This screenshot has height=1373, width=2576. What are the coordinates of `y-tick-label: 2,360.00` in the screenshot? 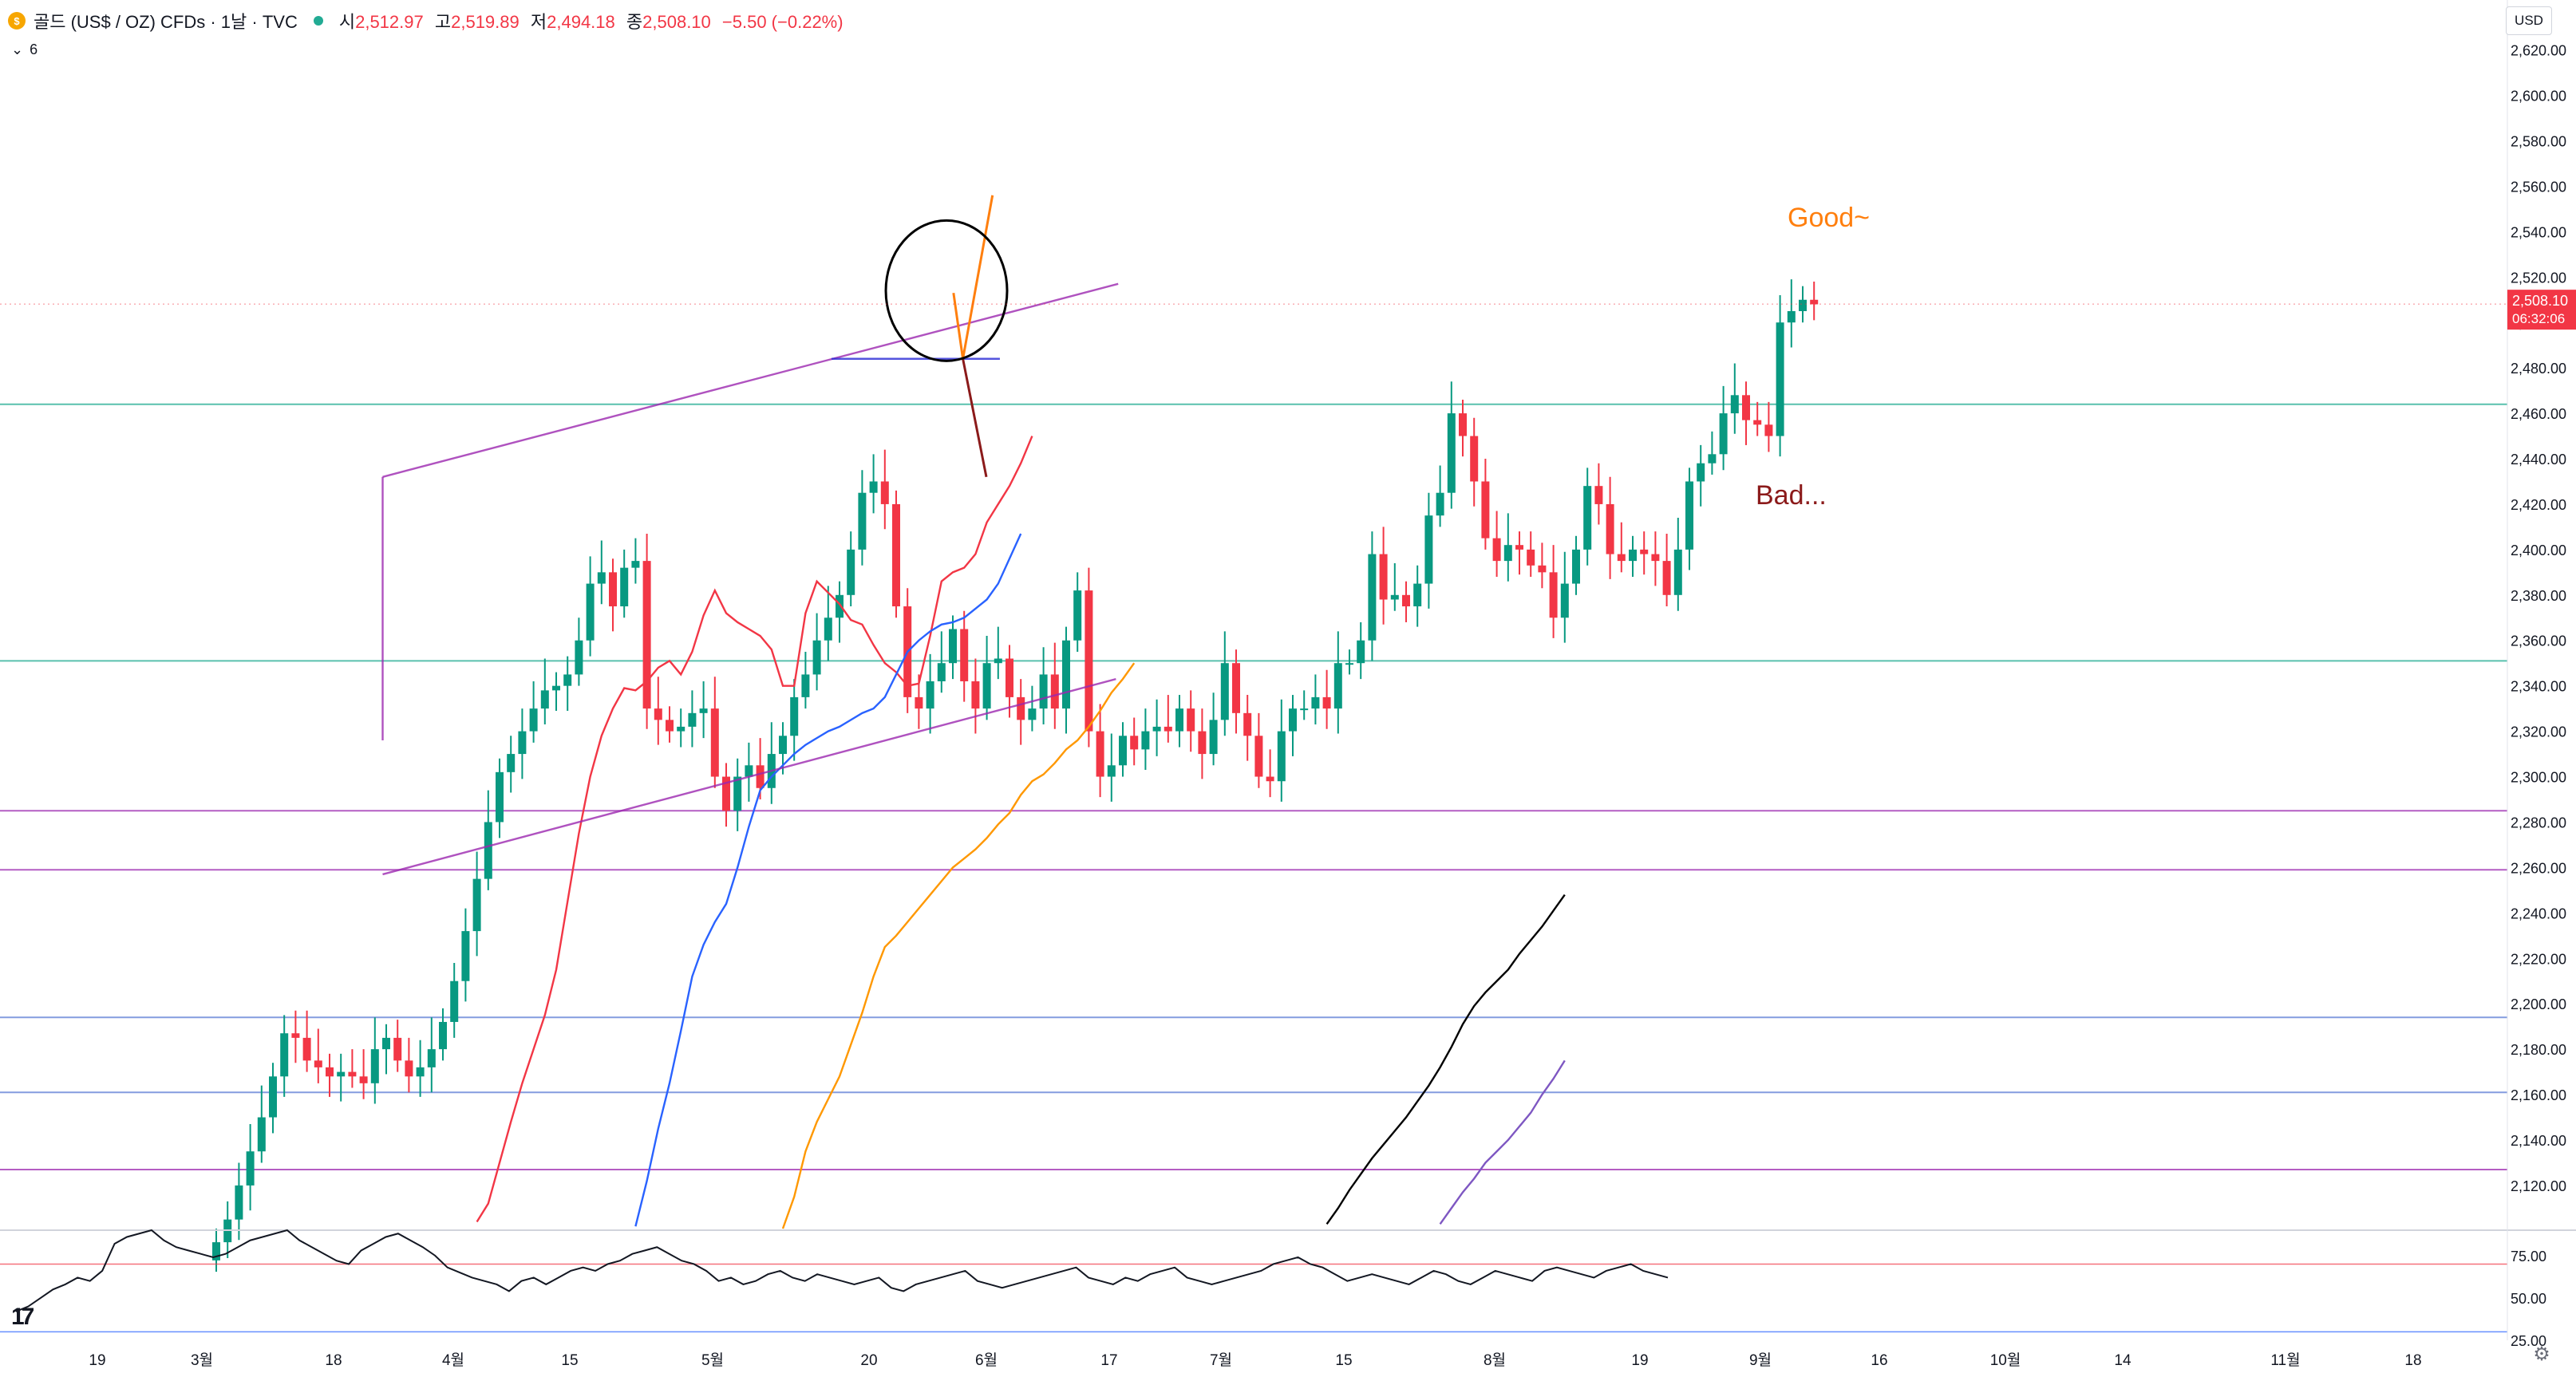 It's located at (2538, 641).